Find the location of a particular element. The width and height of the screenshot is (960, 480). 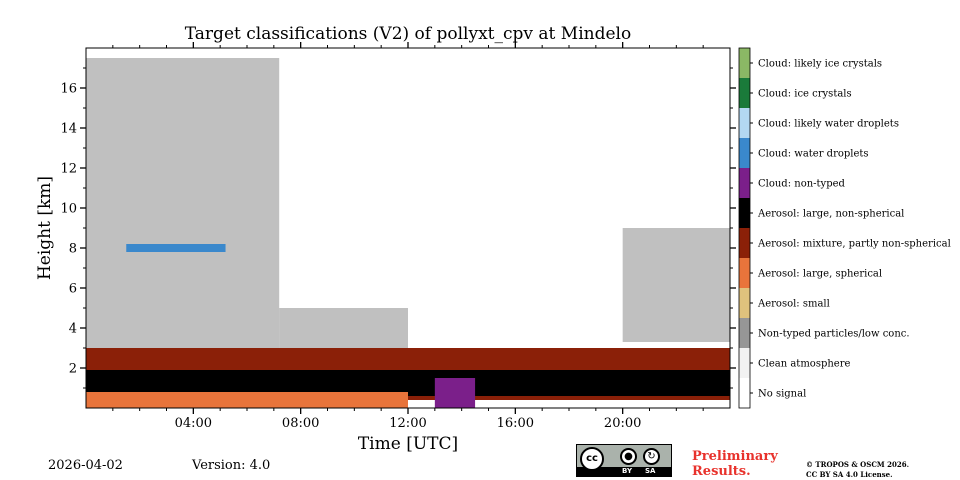

y-tick-label: 2 is located at coordinates (73, 369).